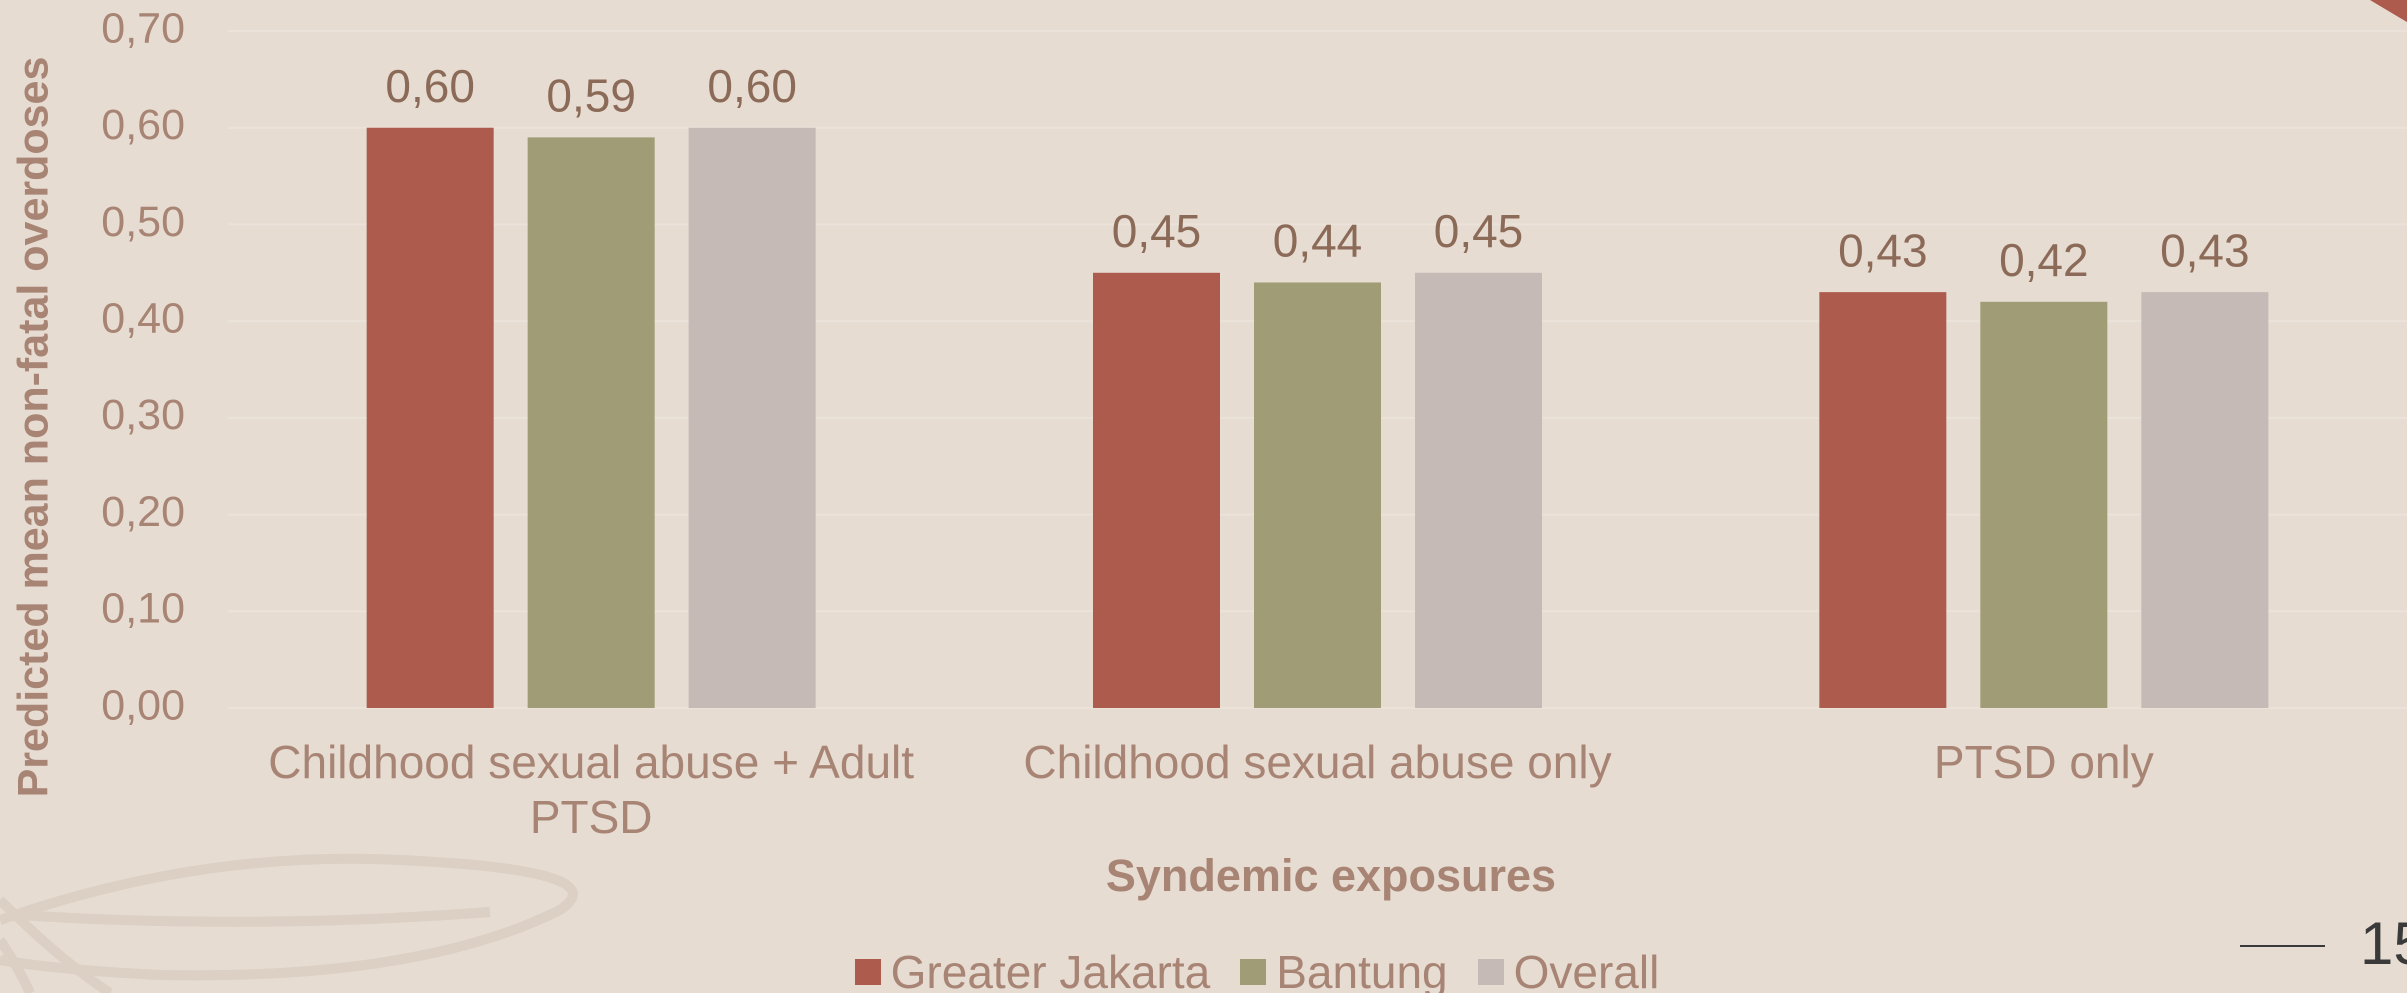  I want to click on x-axis-title: Syndemic exposures, so click(1331, 875).